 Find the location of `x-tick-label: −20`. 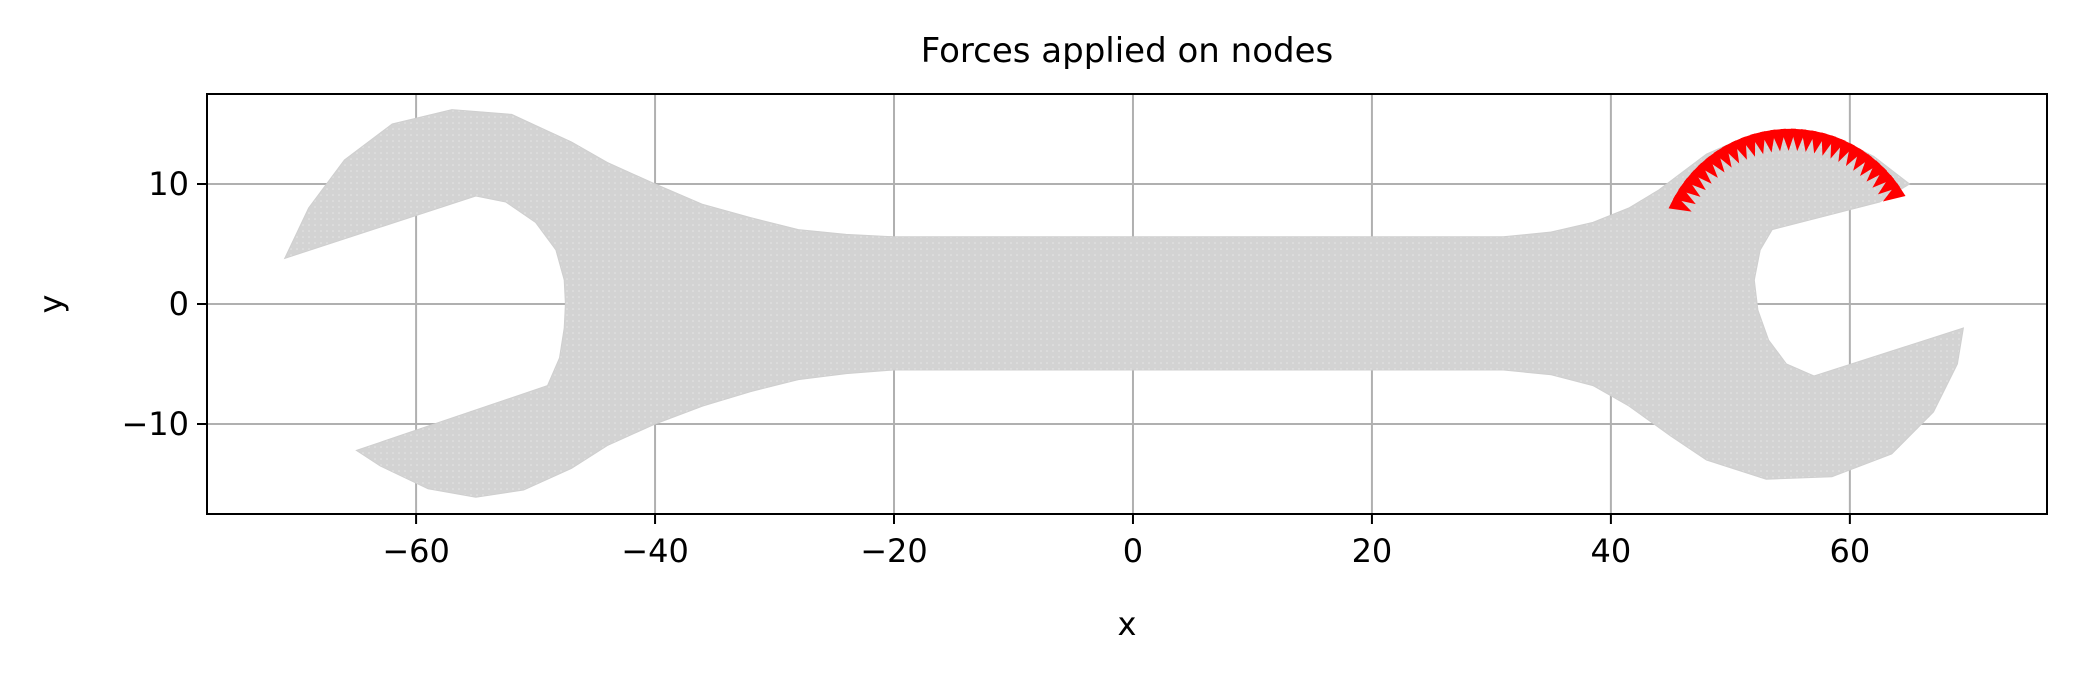

x-tick-label: −20 is located at coordinates (894, 551).